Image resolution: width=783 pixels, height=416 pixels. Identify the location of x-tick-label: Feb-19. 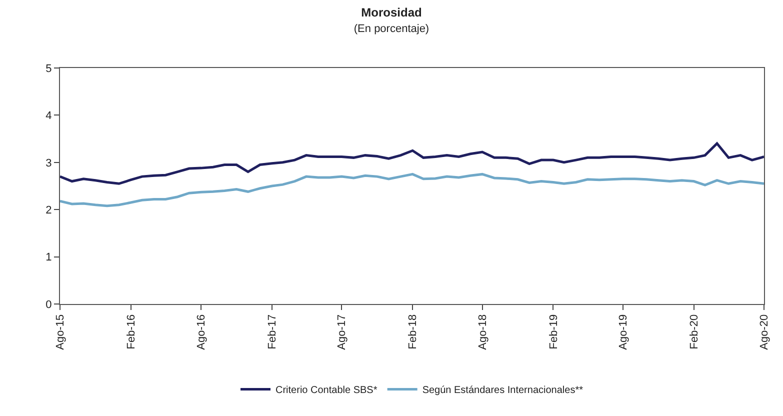
(554, 332).